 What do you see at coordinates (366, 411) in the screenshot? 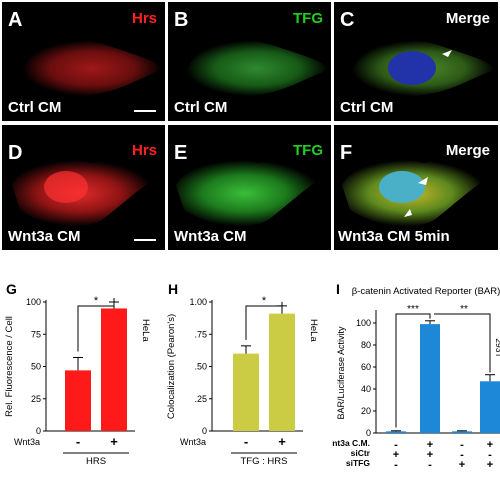
I see `y-tick-label: 20` at bounding box center [366, 411].